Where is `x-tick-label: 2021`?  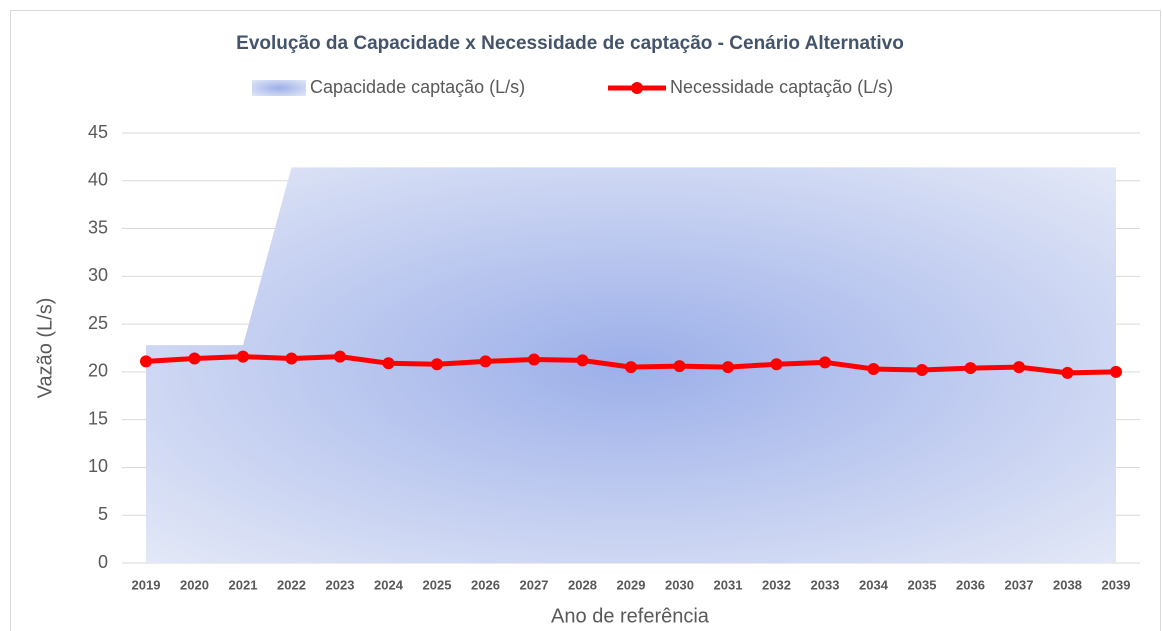
x-tick-label: 2021 is located at coordinates (243, 584).